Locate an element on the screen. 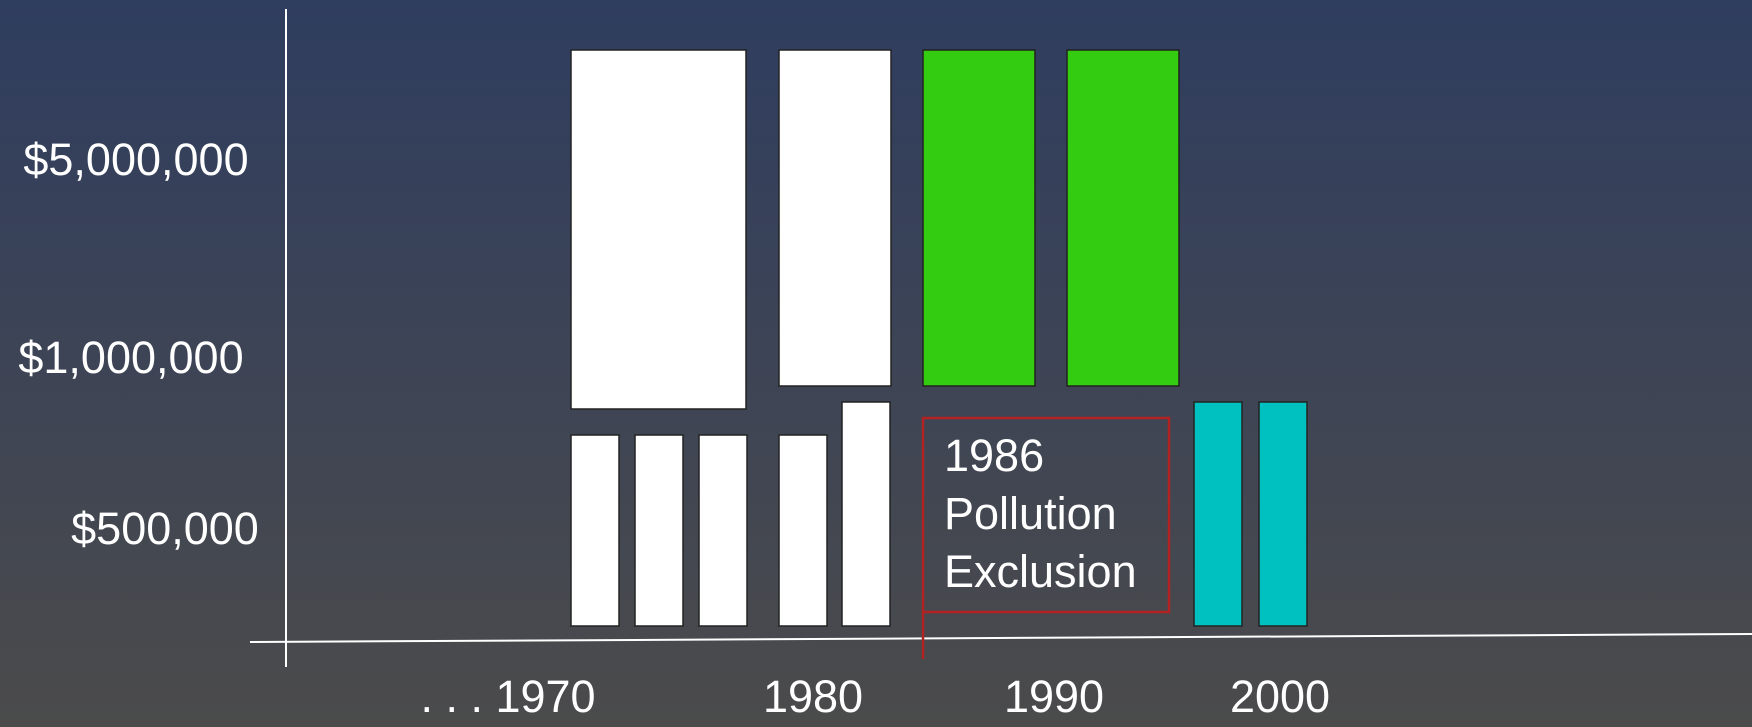 The image size is (1752, 727). x-axis is located at coordinates (1000, 638).